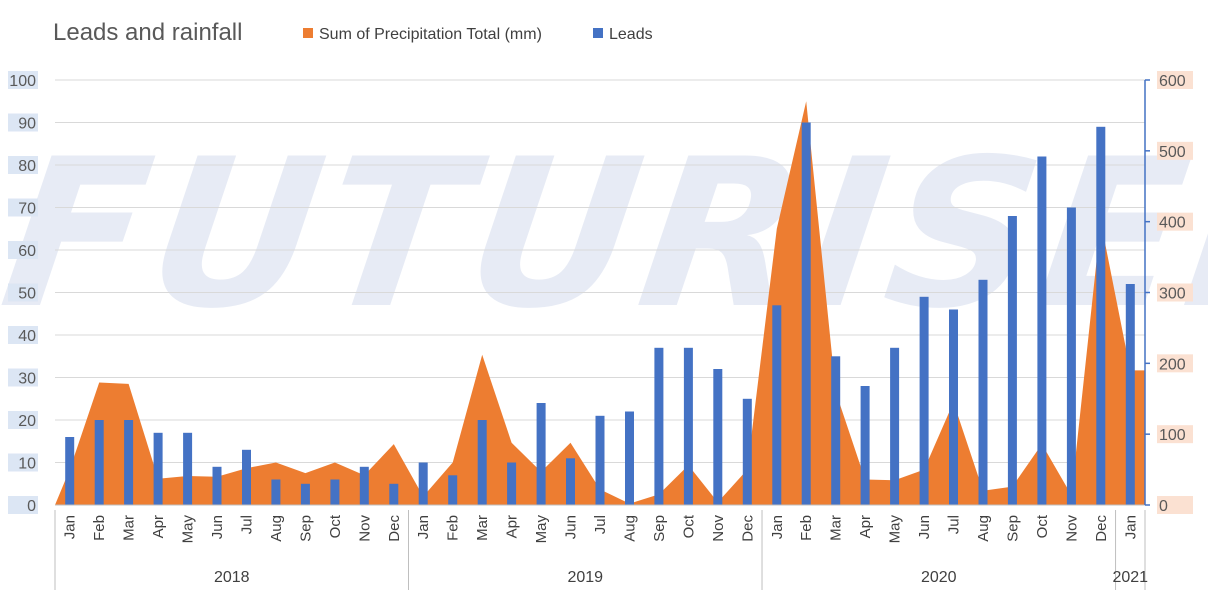  Describe the element at coordinates (27, 251) in the screenshot. I see `primary-tick-label: 60` at that location.